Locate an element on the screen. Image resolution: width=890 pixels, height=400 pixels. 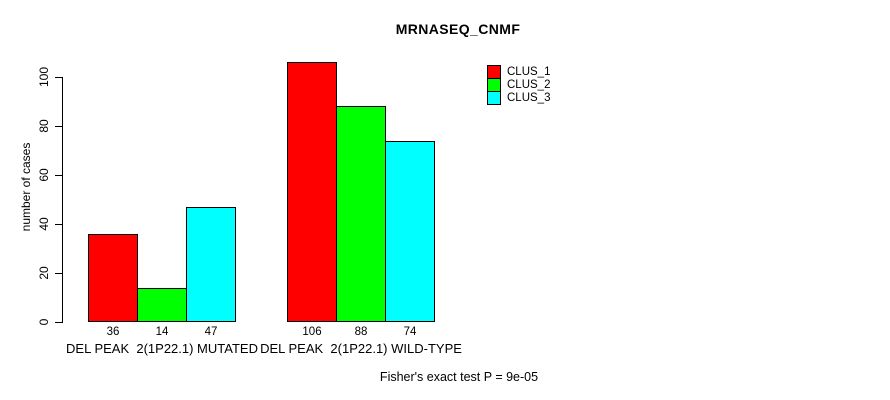
legend: CLUS_1 CLUS_2 CLUS_3 is located at coordinates (519, 85).